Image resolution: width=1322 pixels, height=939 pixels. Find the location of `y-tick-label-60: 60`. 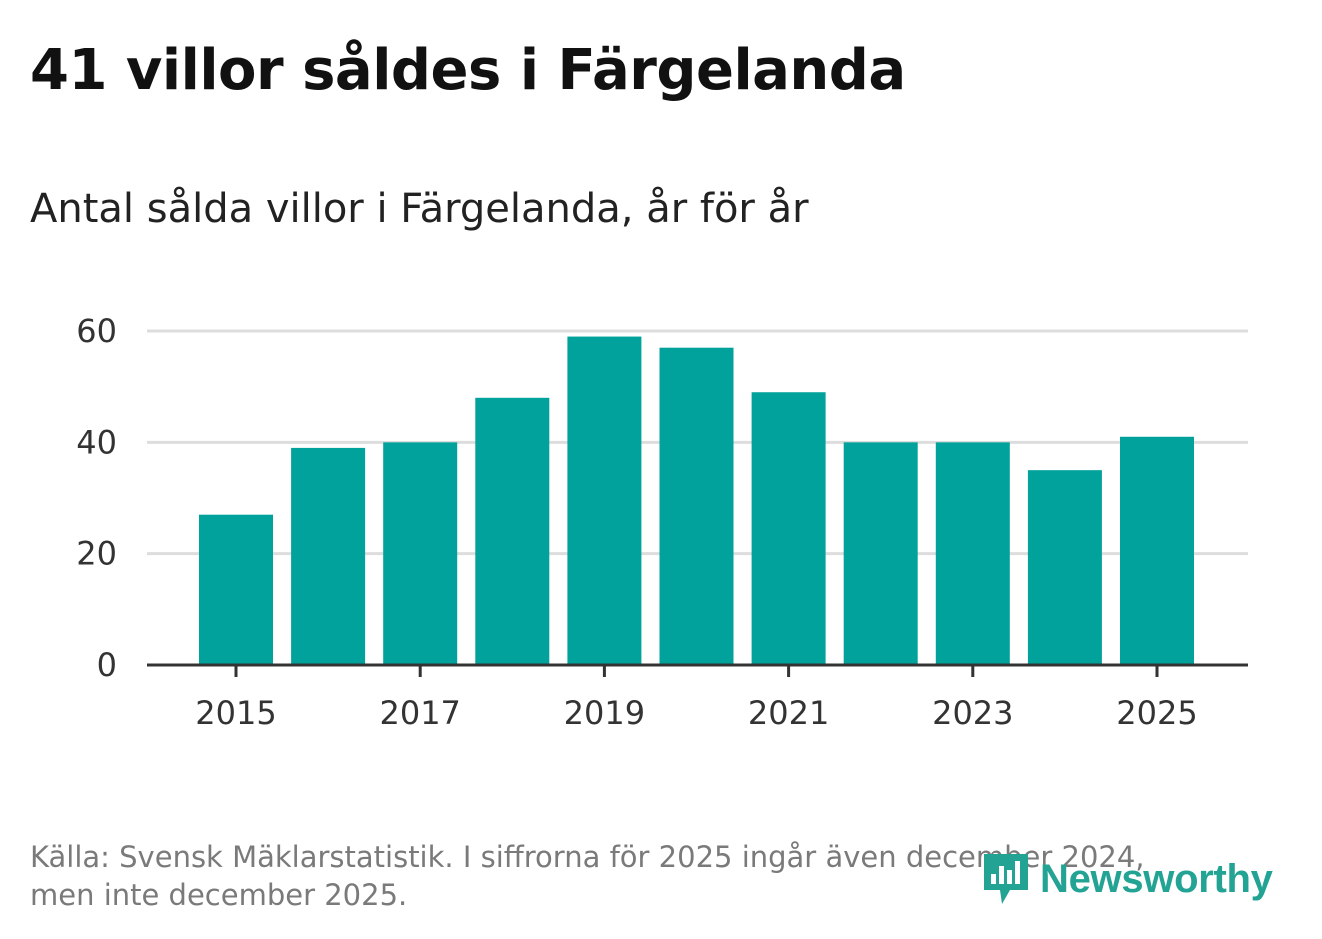

y-tick-label-60: 60 is located at coordinates (96, 331).